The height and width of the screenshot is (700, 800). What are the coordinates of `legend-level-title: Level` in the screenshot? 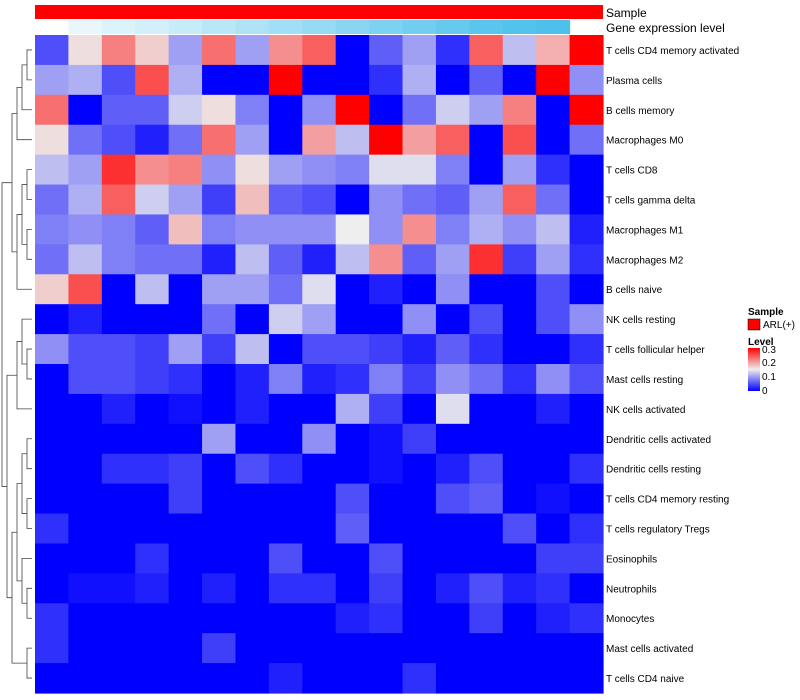 It's located at (761, 342).